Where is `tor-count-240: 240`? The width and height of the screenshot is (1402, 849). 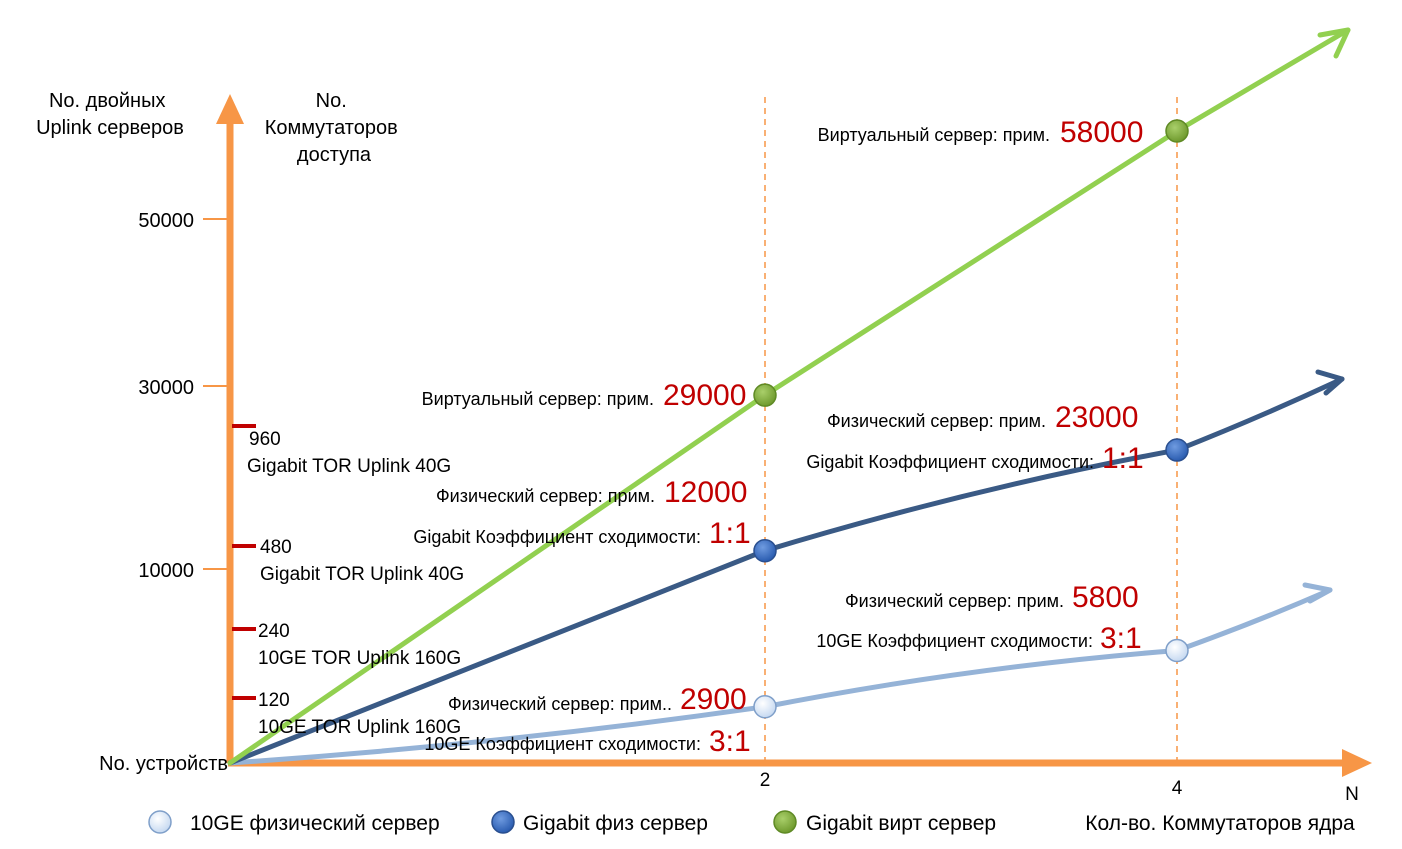
tor-count-240: 240 is located at coordinates (274, 631).